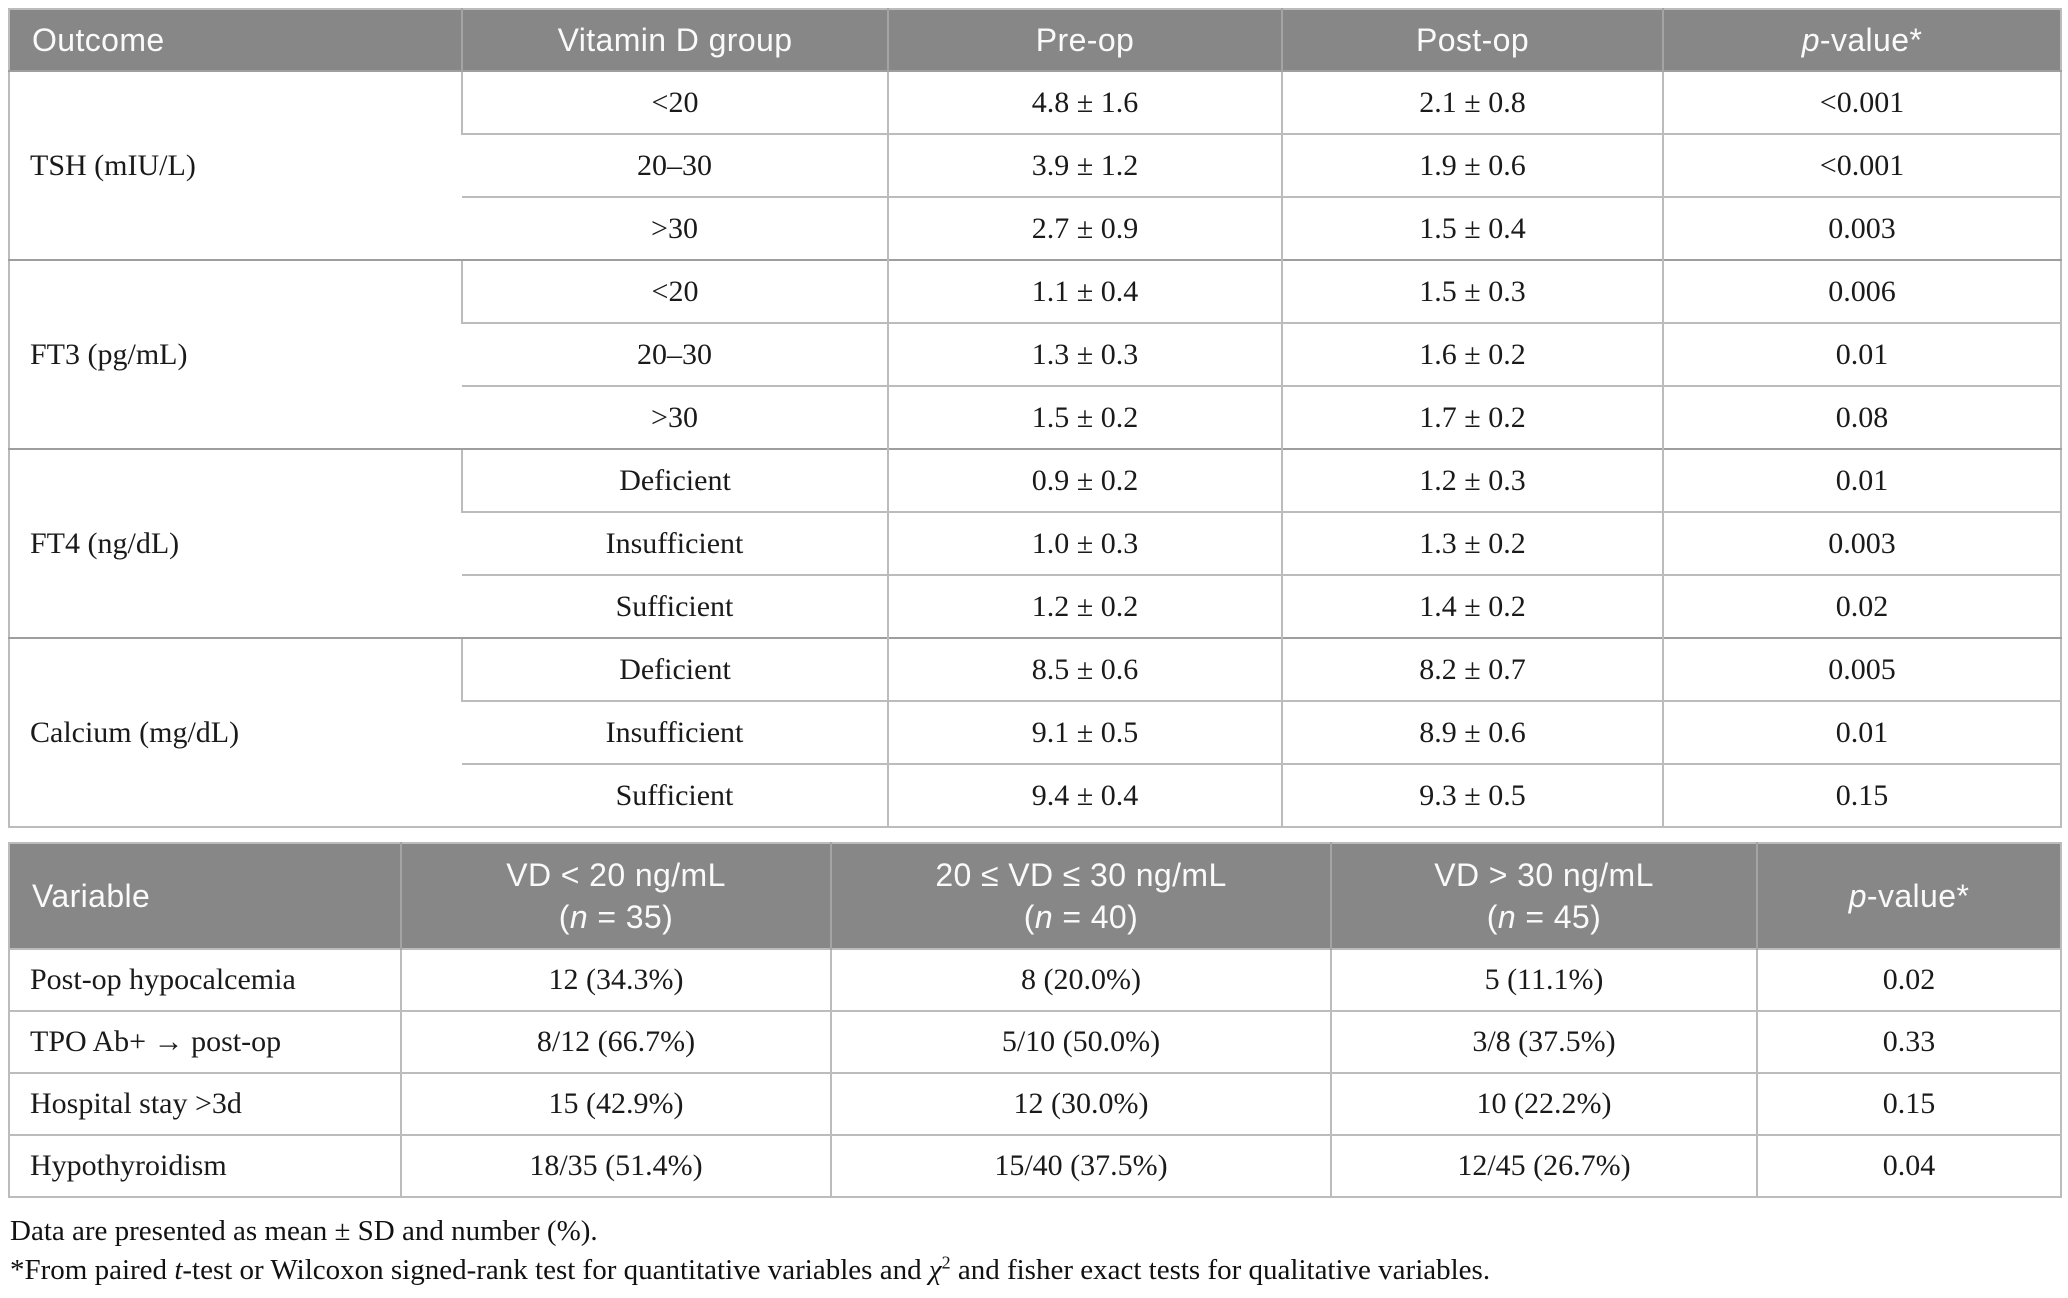 This screenshot has height=1298, width=2068. Describe the element at coordinates (205, 979) in the screenshot. I see `variable-cell: Post-op hypocalcemia` at that location.